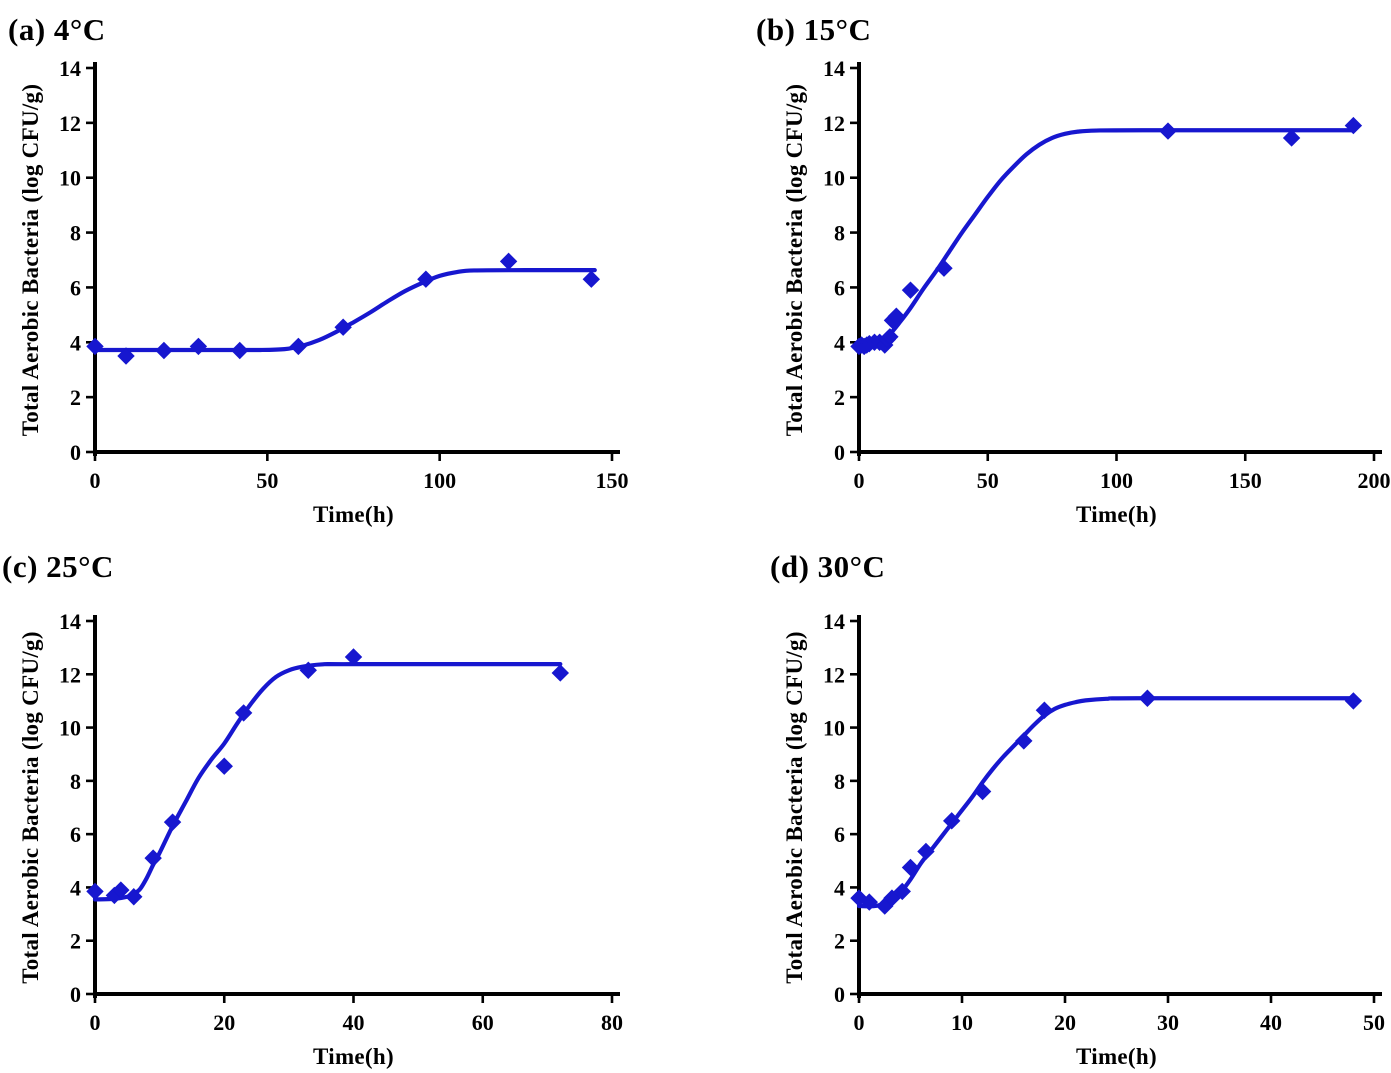 The width and height of the screenshot is (1391, 1073). I want to click on panel-15c-title: (b) 15°C, so click(814, 29).